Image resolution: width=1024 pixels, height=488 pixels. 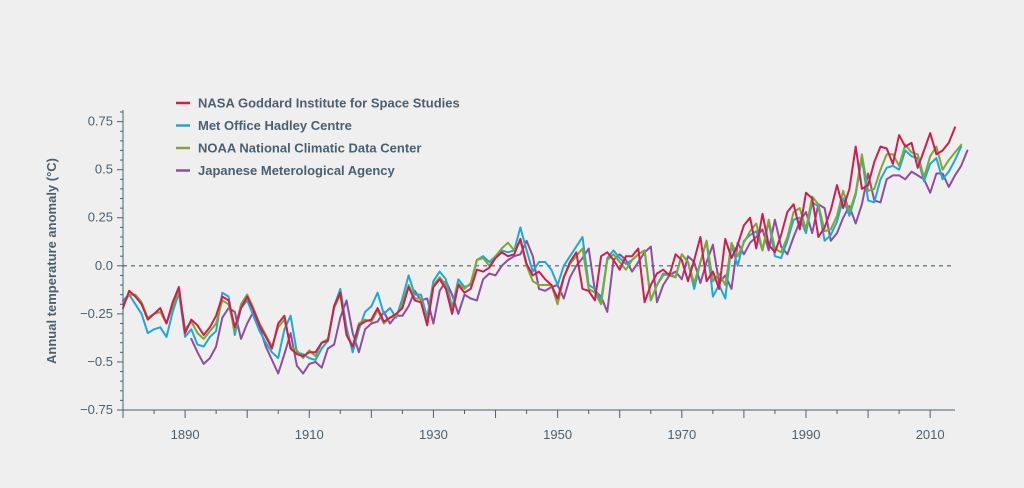 What do you see at coordinates (681, 434) in the screenshot?
I see `x-tick-label: 1970` at bounding box center [681, 434].